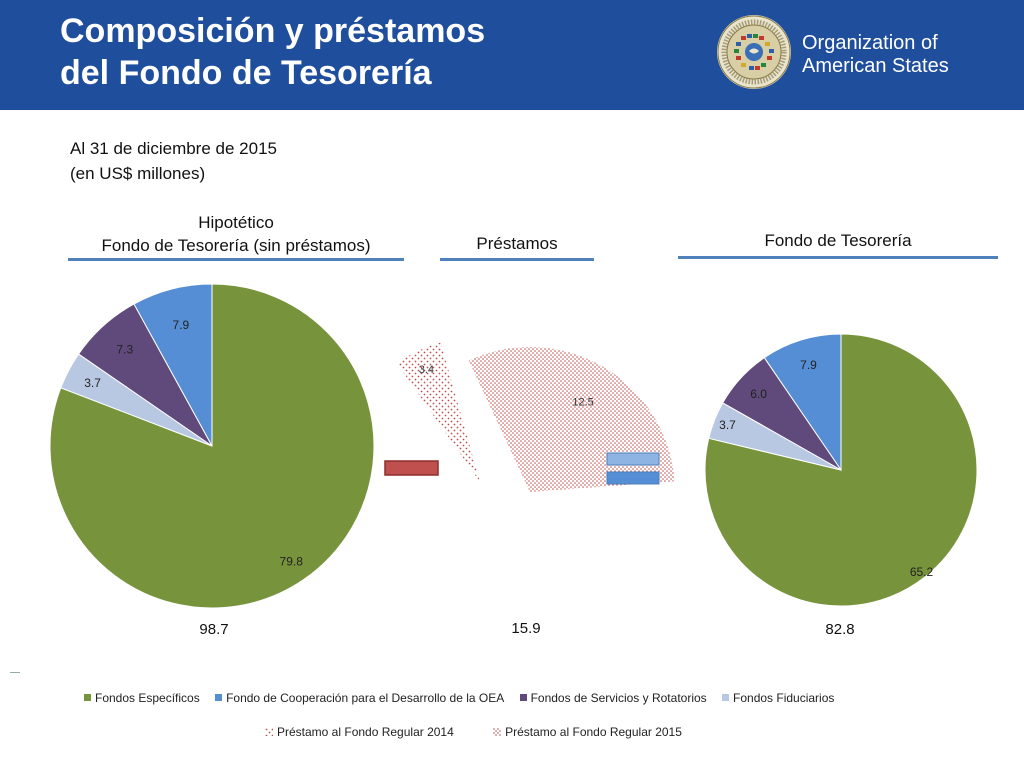  Describe the element at coordinates (411, 468) in the screenshot. I see `minus-sign` at that location.